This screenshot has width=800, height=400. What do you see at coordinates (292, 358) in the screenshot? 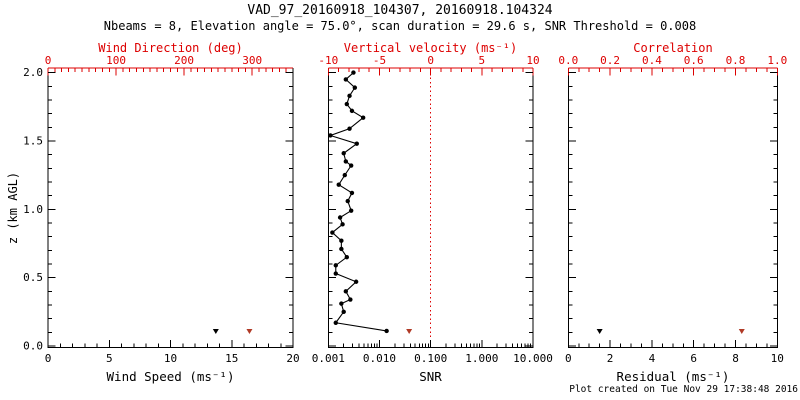
I see `x-bottom-tick-label: 20` at bounding box center [292, 358].